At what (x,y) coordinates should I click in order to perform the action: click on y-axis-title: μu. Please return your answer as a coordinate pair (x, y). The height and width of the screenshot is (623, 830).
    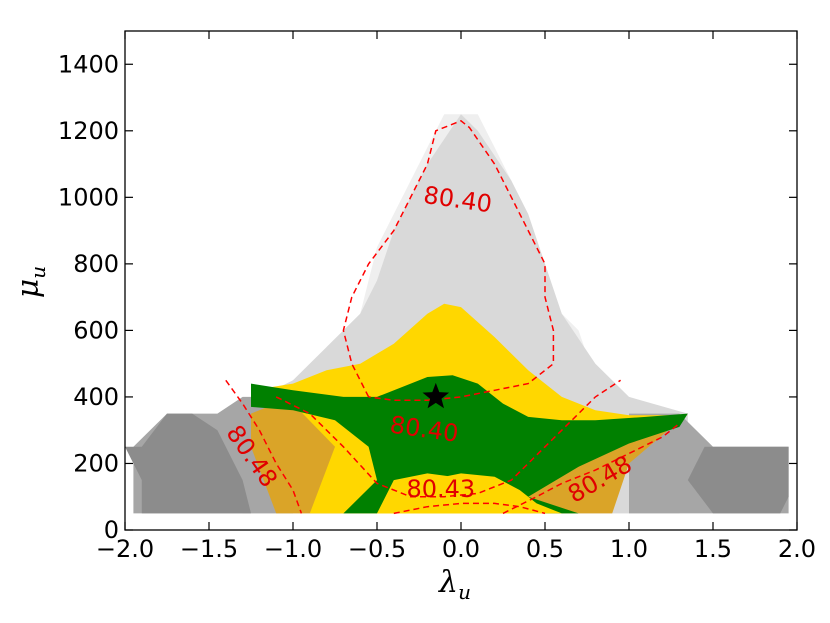
    Looking at the image, I should click on (30, 282).